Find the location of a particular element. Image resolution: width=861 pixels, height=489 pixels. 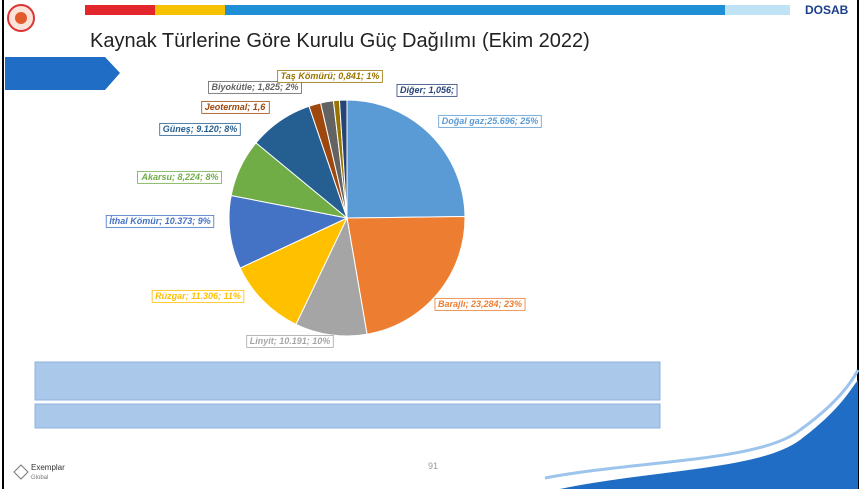

category-name: Diğer is located at coordinates (412, 90).